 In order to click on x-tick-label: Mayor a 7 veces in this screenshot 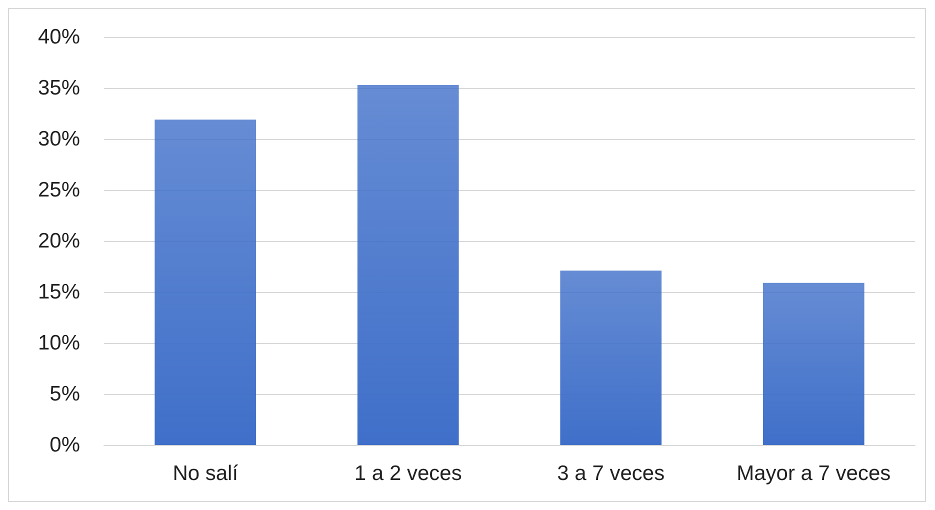, I will do `click(813, 473)`.